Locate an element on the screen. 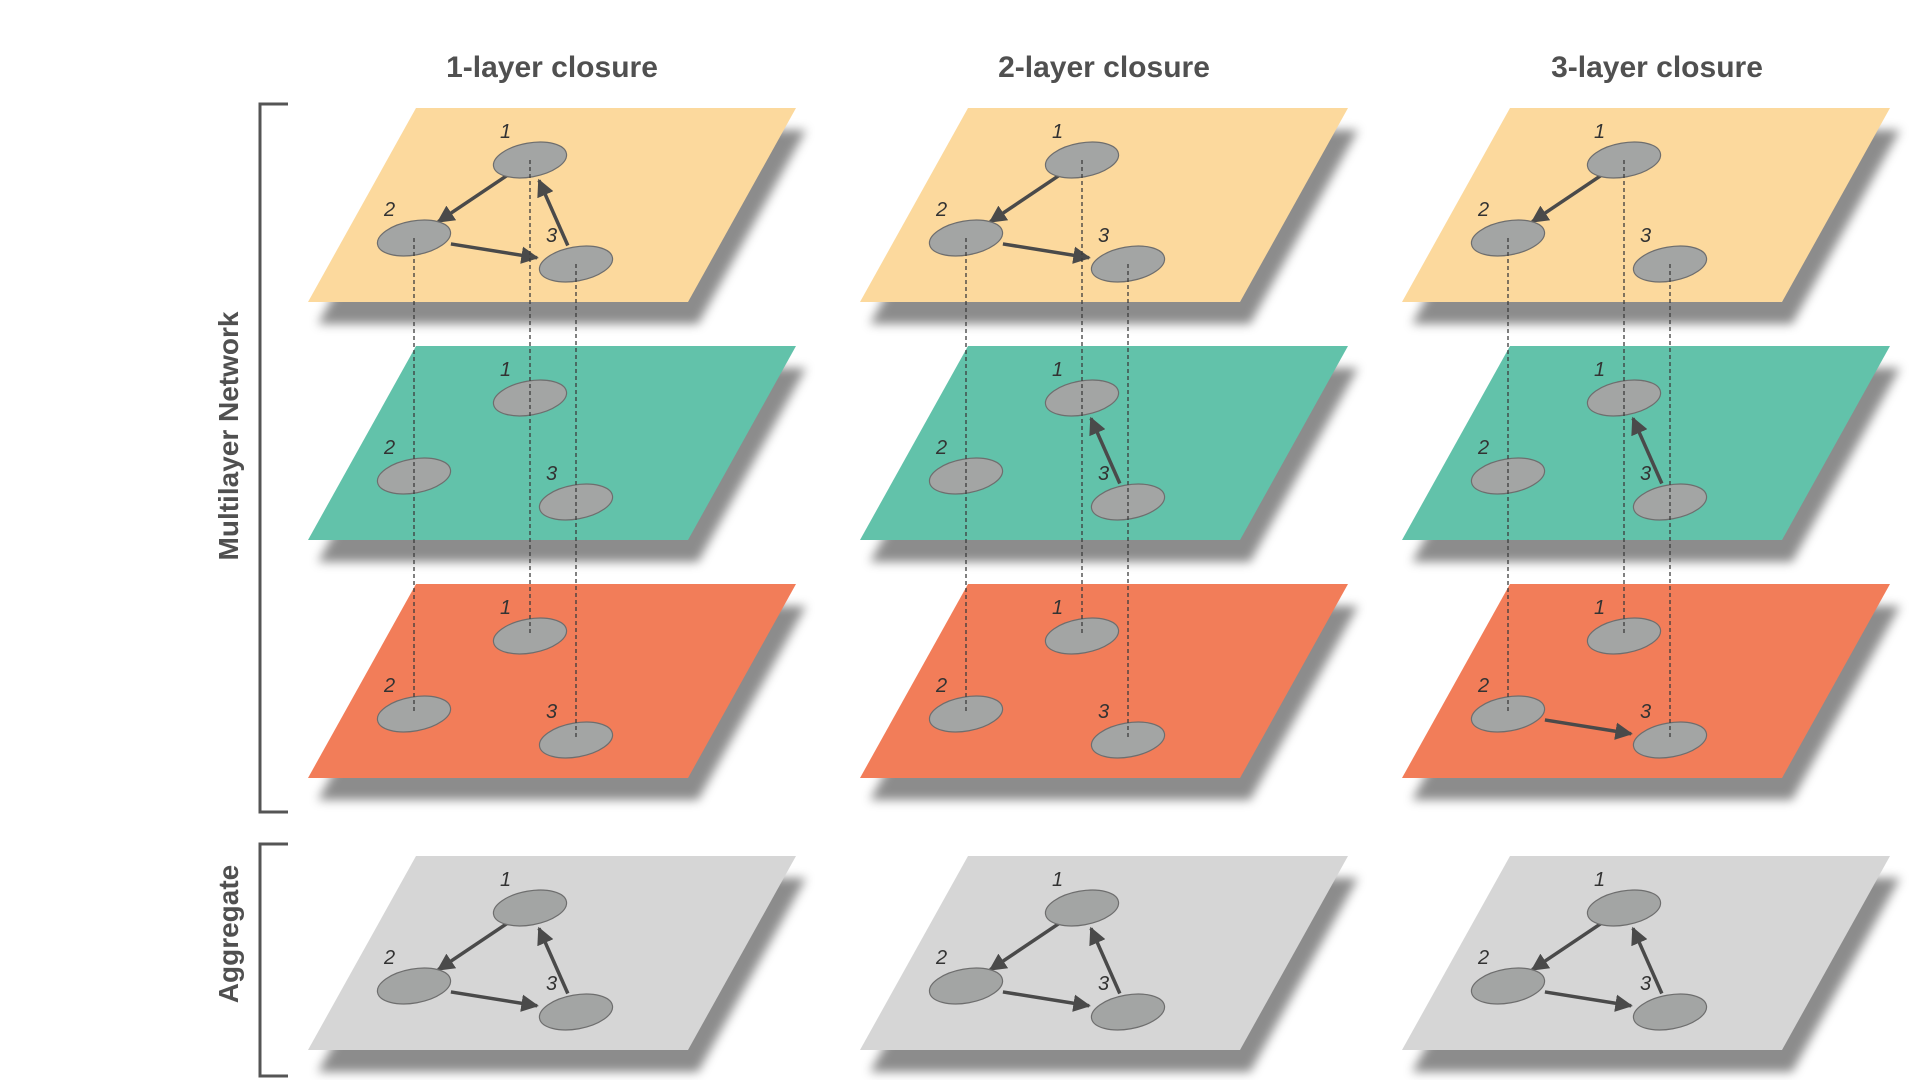 This screenshot has height=1080, width=1920. aggregate-bracket is located at coordinates (273, 960).